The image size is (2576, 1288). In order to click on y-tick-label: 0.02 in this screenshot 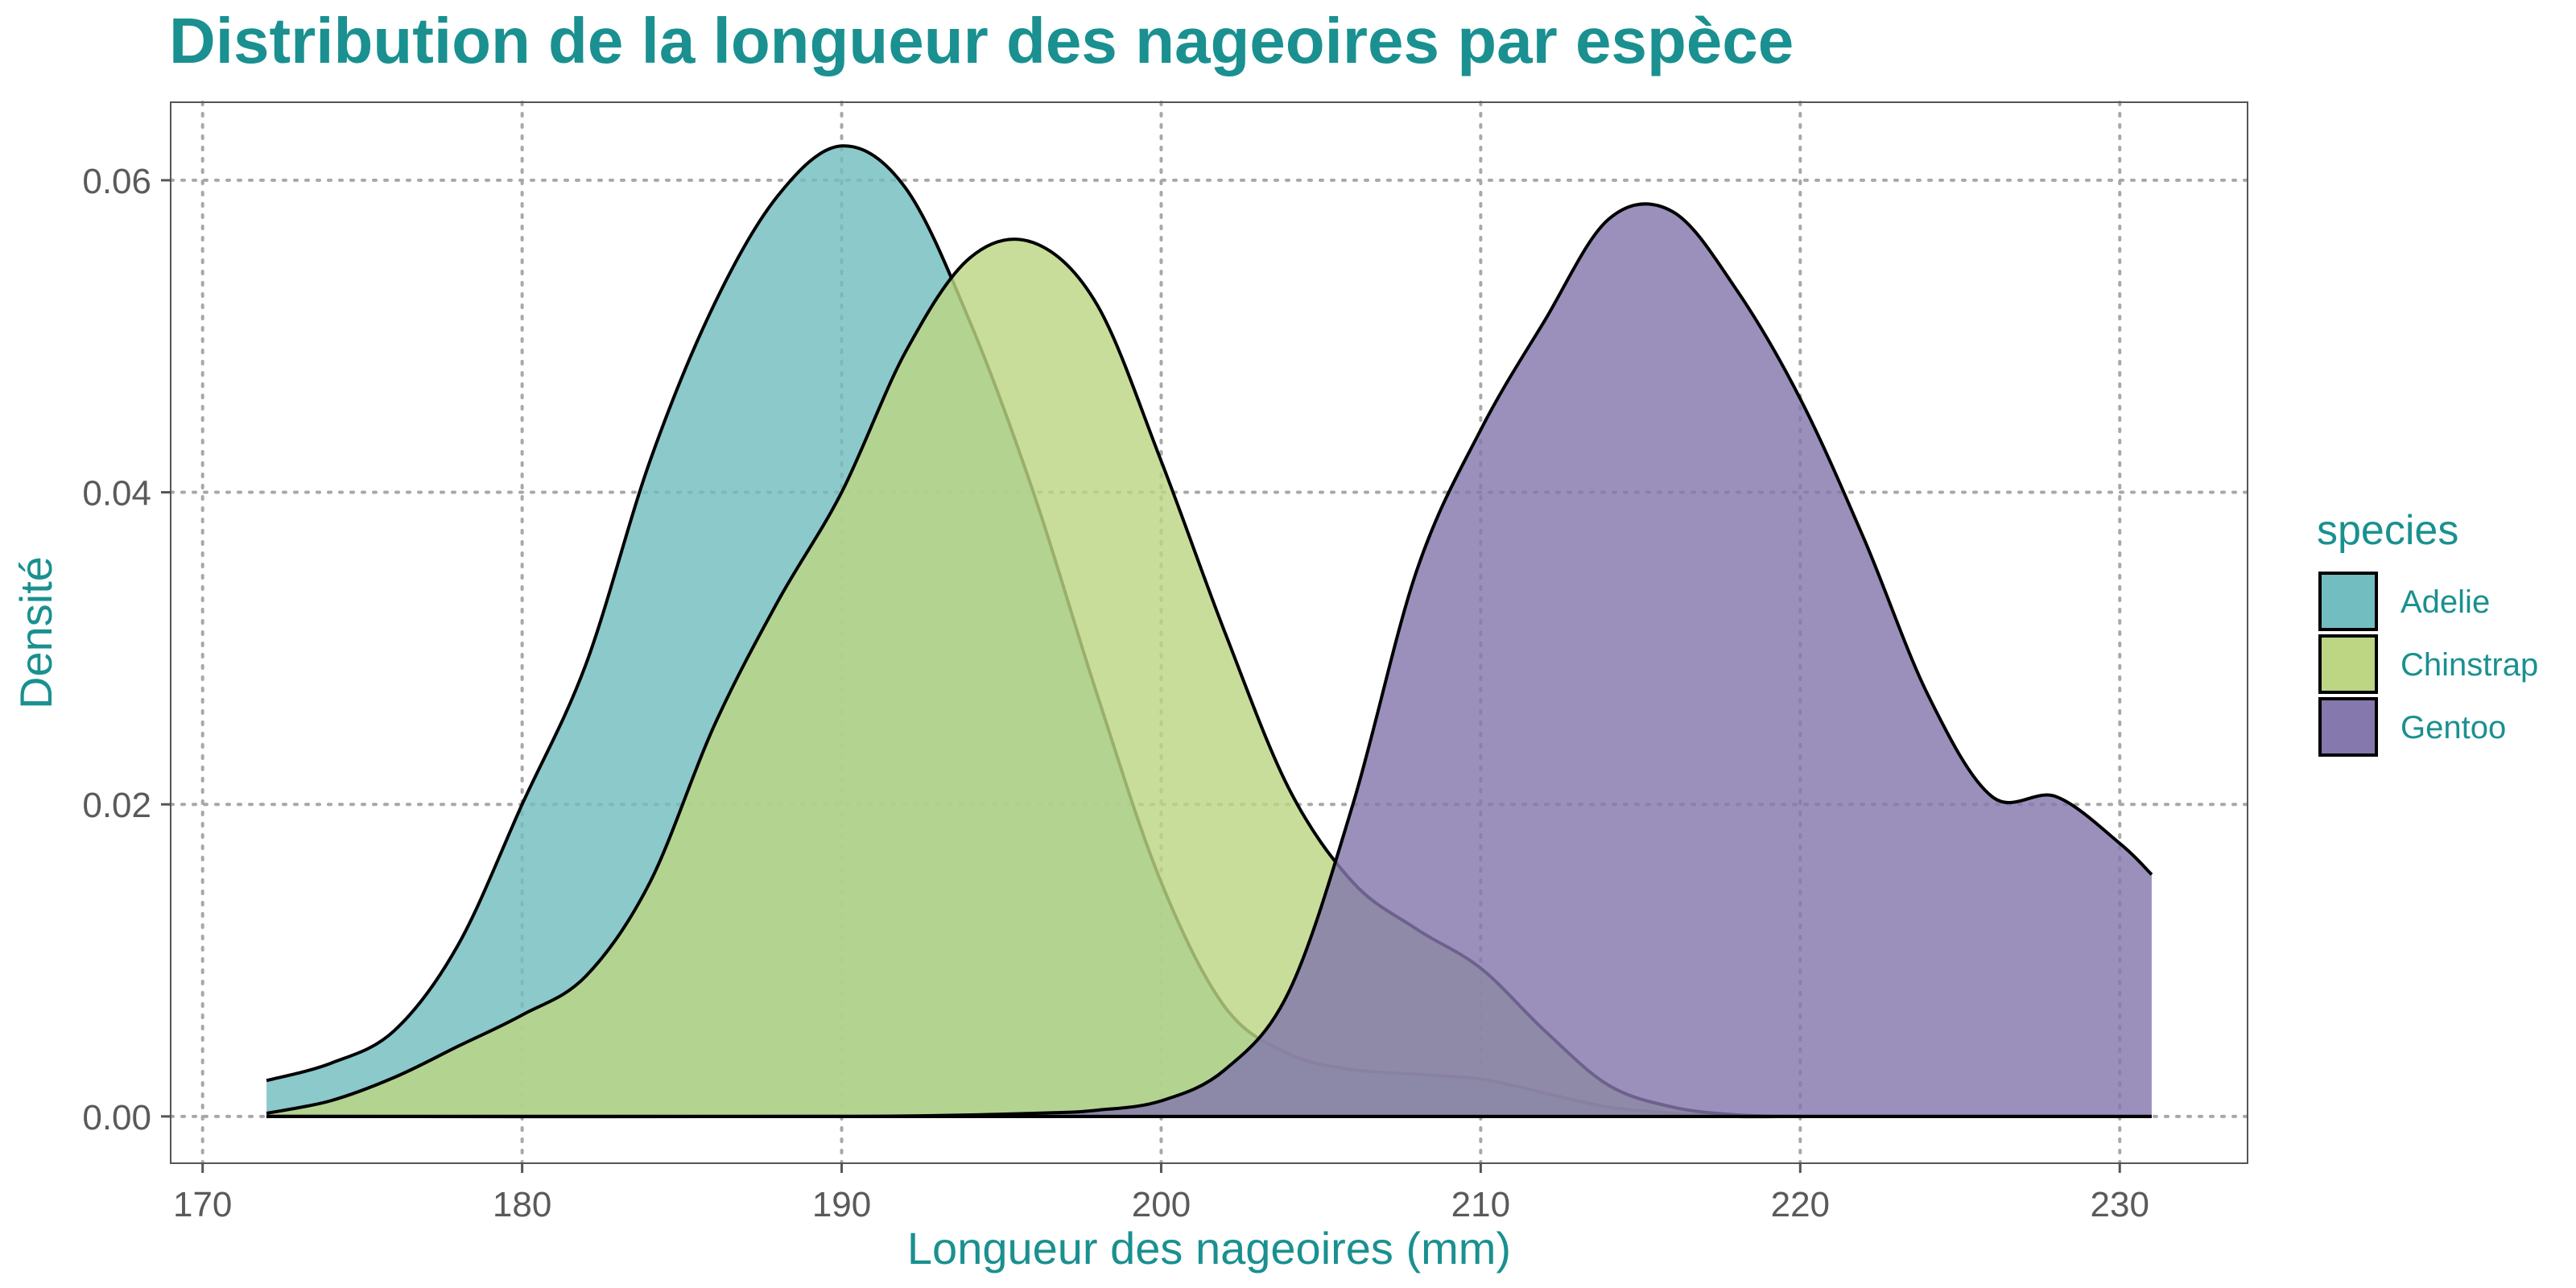, I will do `click(116, 805)`.